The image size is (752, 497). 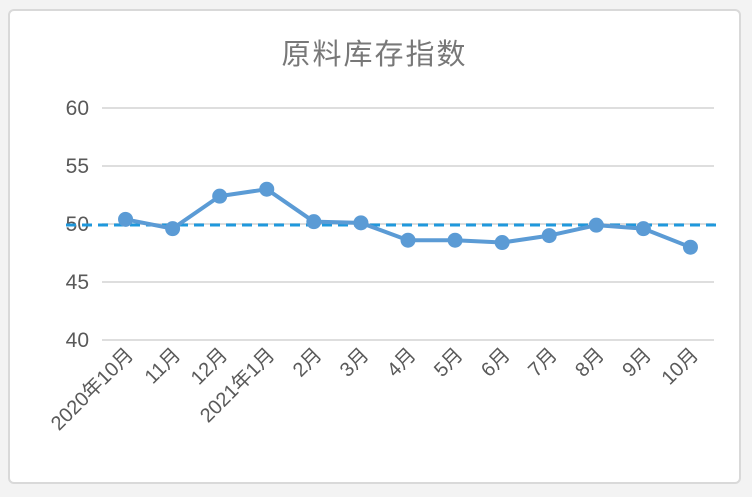 What do you see at coordinates (77, 340) in the screenshot?
I see `y-axis-tick-label: 40` at bounding box center [77, 340].